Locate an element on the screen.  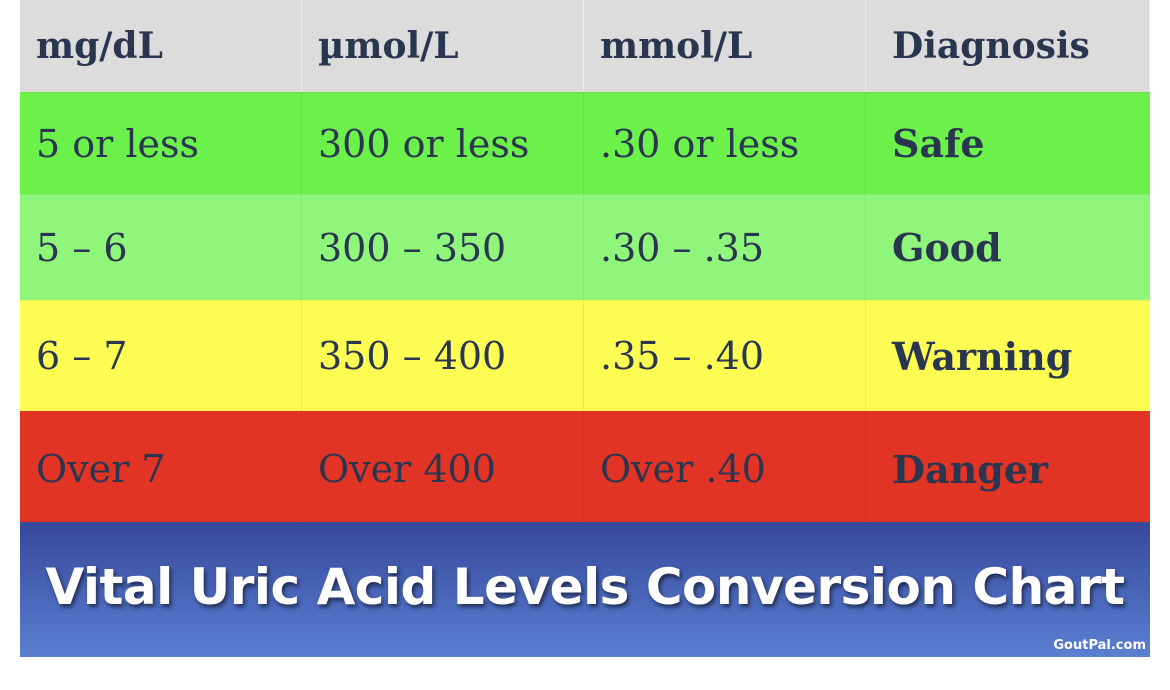
header-cell: mmol/L is located at coordinates (725, 46).